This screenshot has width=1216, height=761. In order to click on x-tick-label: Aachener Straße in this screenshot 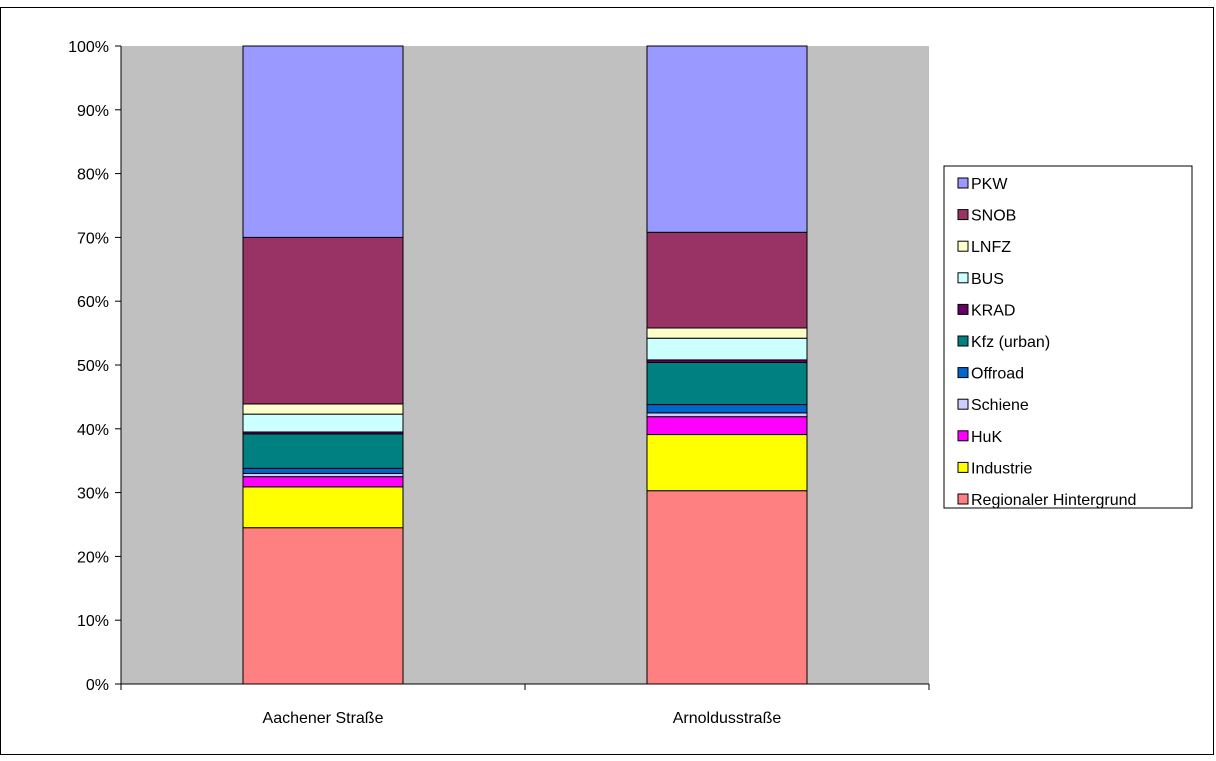, I will do `click(323, 718)`.